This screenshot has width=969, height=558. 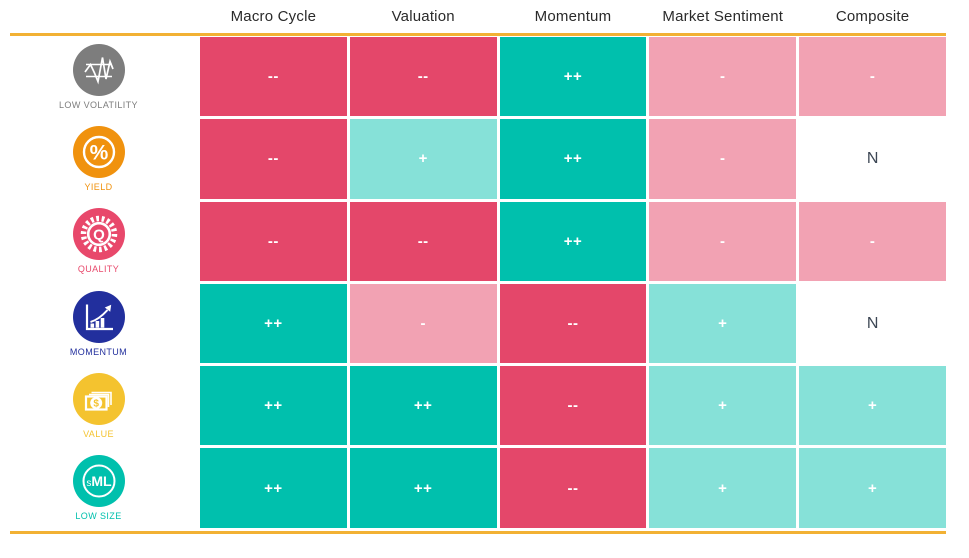 I want to click on column-header-composite: Composite, so click(x=872, y=16).